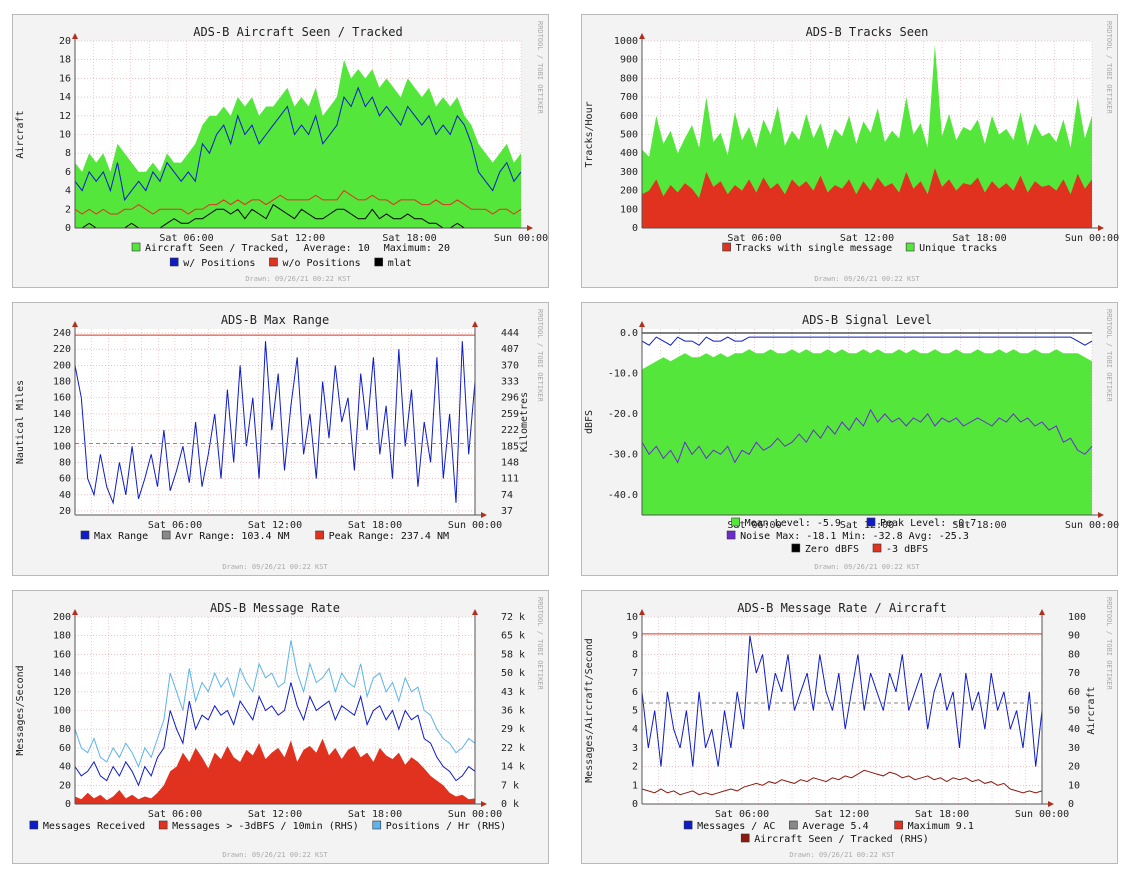  What do you see at coordinates (635, 228) in the screenshot?
I see `y-tick-label: 0` at bounding box center [635, 228].